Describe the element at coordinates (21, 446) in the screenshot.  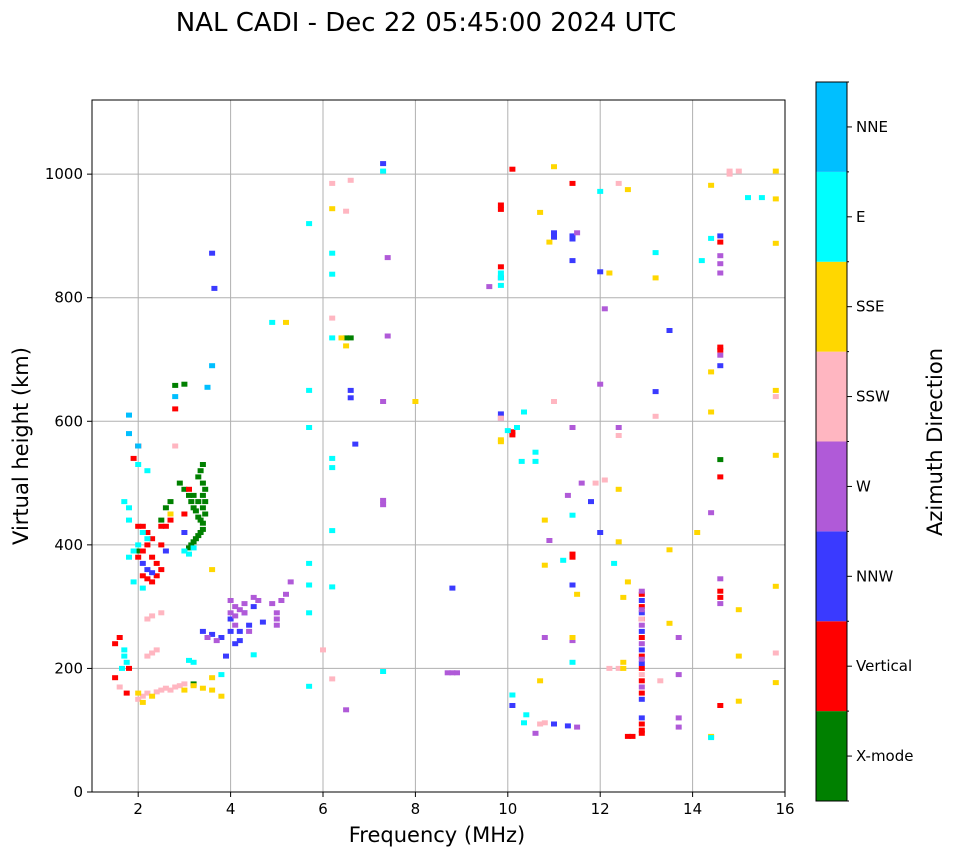
I see `y-axis-label: Virtual height (km)` at that location.